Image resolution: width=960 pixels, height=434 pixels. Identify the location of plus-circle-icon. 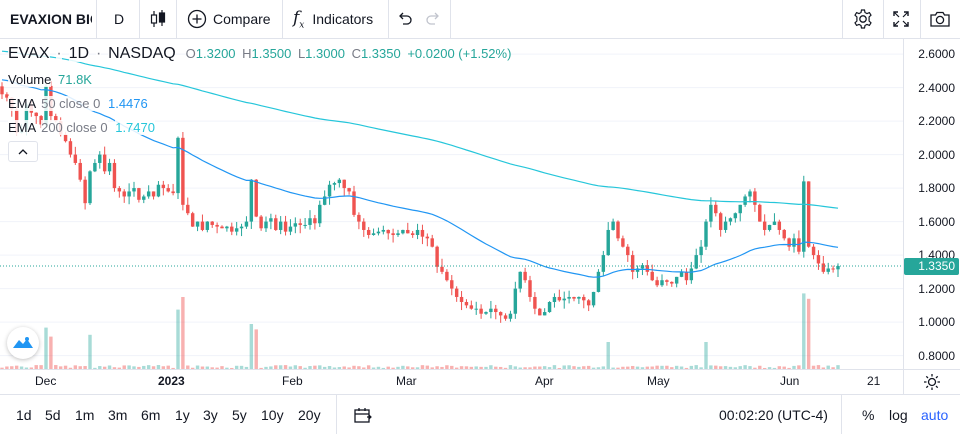
(197, 19).